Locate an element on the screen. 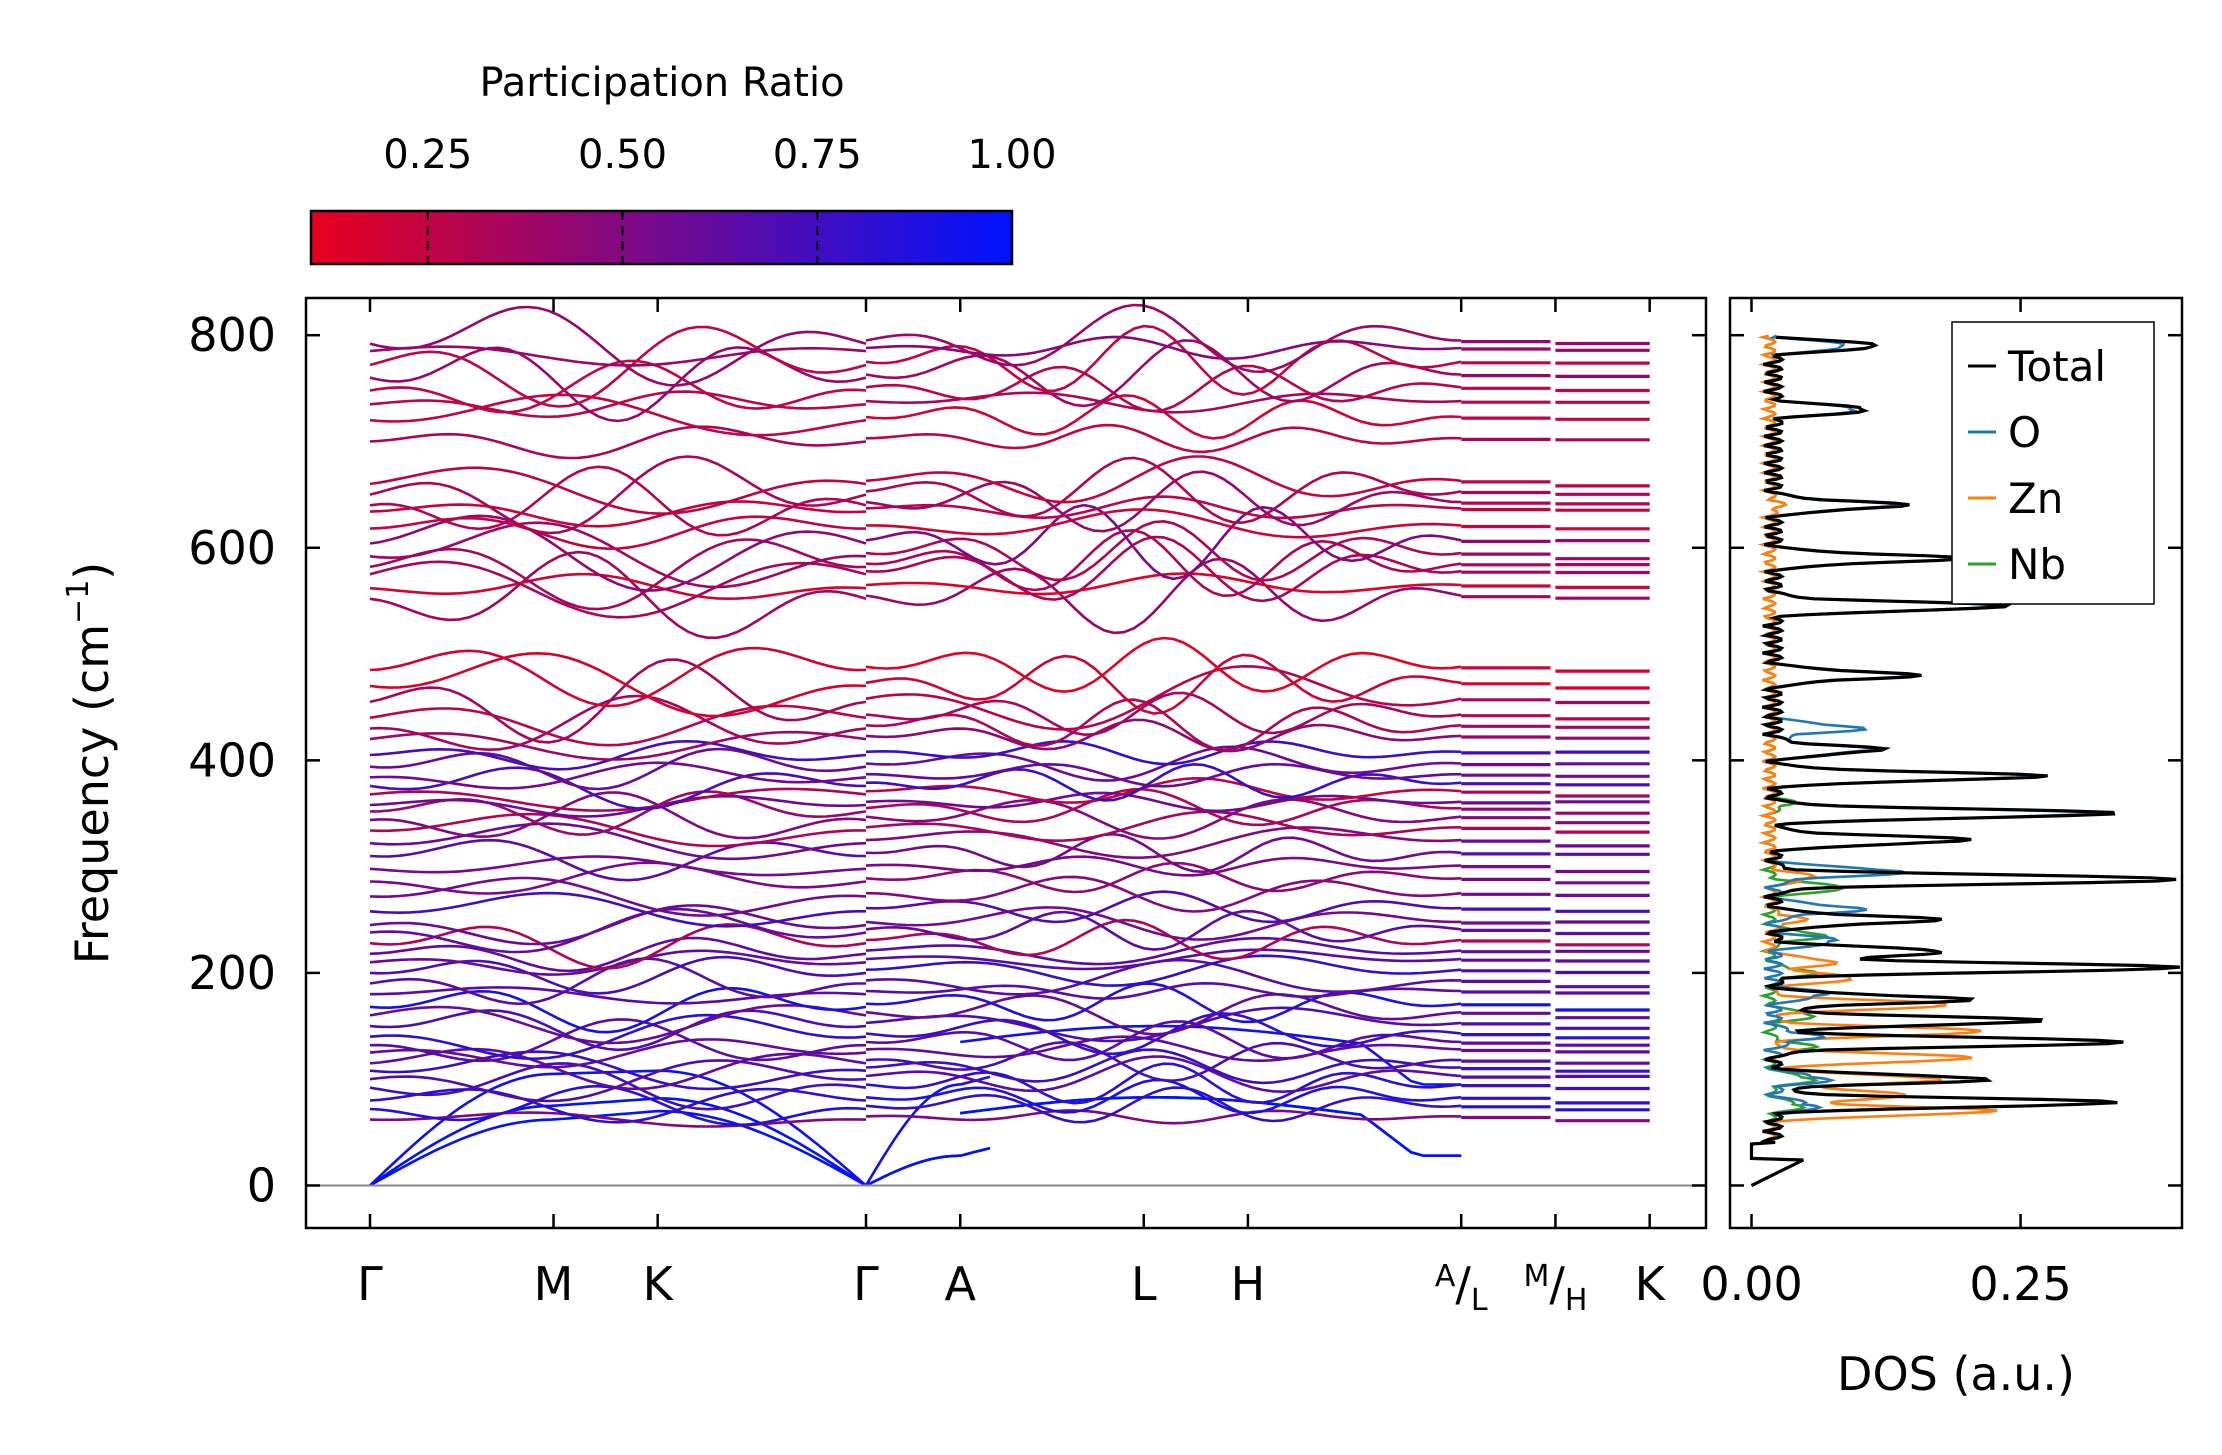 Image resolution: width=2222 pixels, height=1455 pixels. dos-axes-frame is located at coordinates (1956, 763).